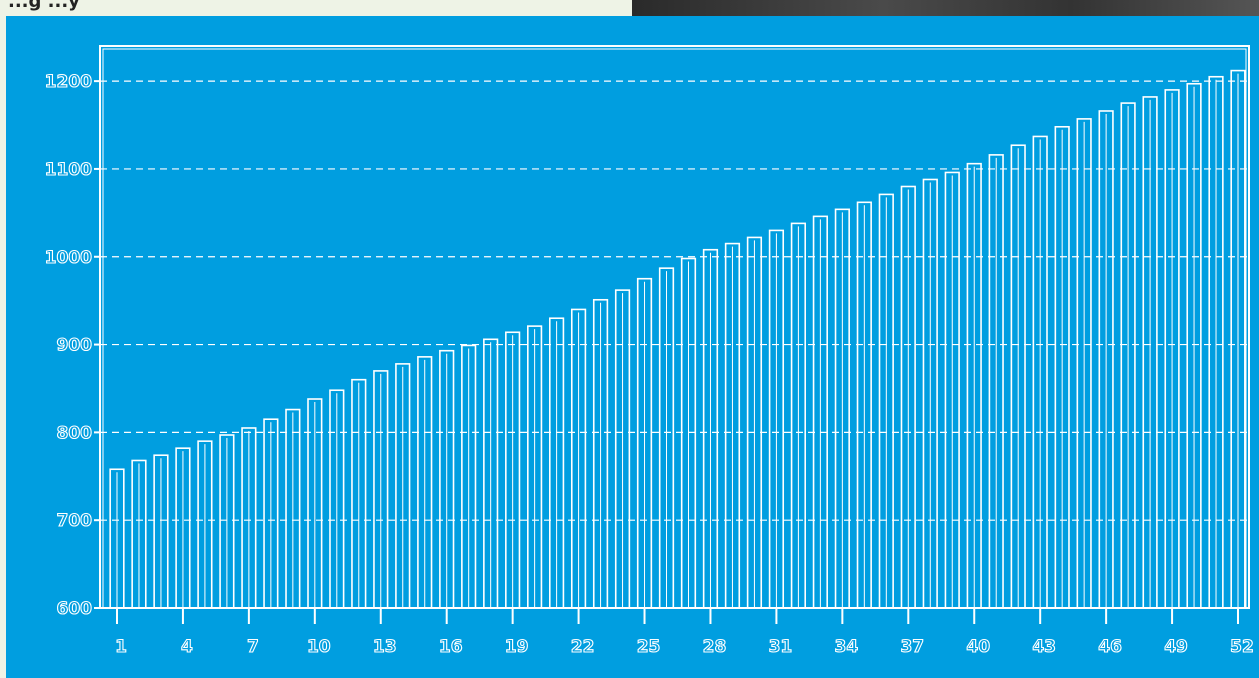  I want to click on x-tick-label: 1, so click(121, 647).